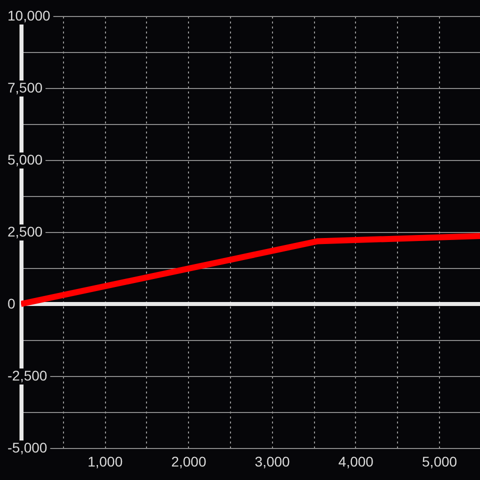  I want to click on y-tick-label: -2,500, so click(28, 376).